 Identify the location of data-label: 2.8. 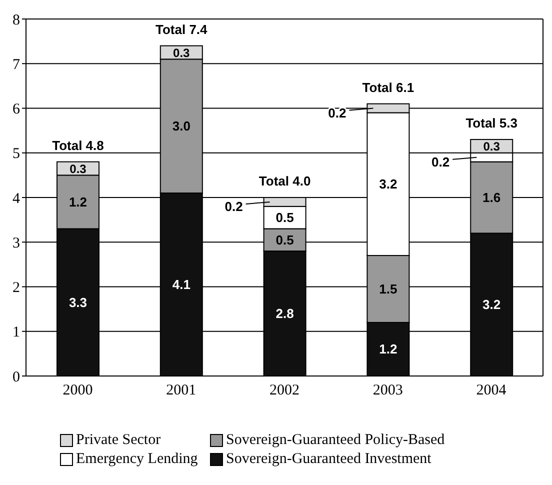
(285, 314).